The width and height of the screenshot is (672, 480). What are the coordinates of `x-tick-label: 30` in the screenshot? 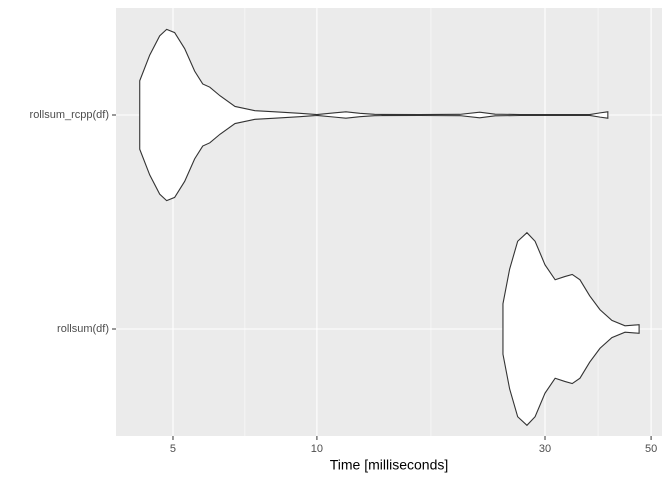 It's located at (545, 449).